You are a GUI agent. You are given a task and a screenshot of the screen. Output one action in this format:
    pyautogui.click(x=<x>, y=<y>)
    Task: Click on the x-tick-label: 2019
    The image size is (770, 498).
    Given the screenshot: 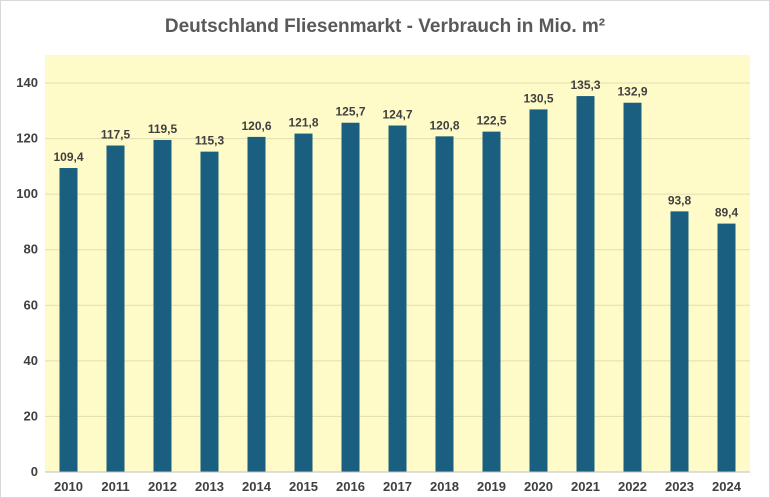 What is the action you would take?
    pyautogui.click(x=491, y=486)
    